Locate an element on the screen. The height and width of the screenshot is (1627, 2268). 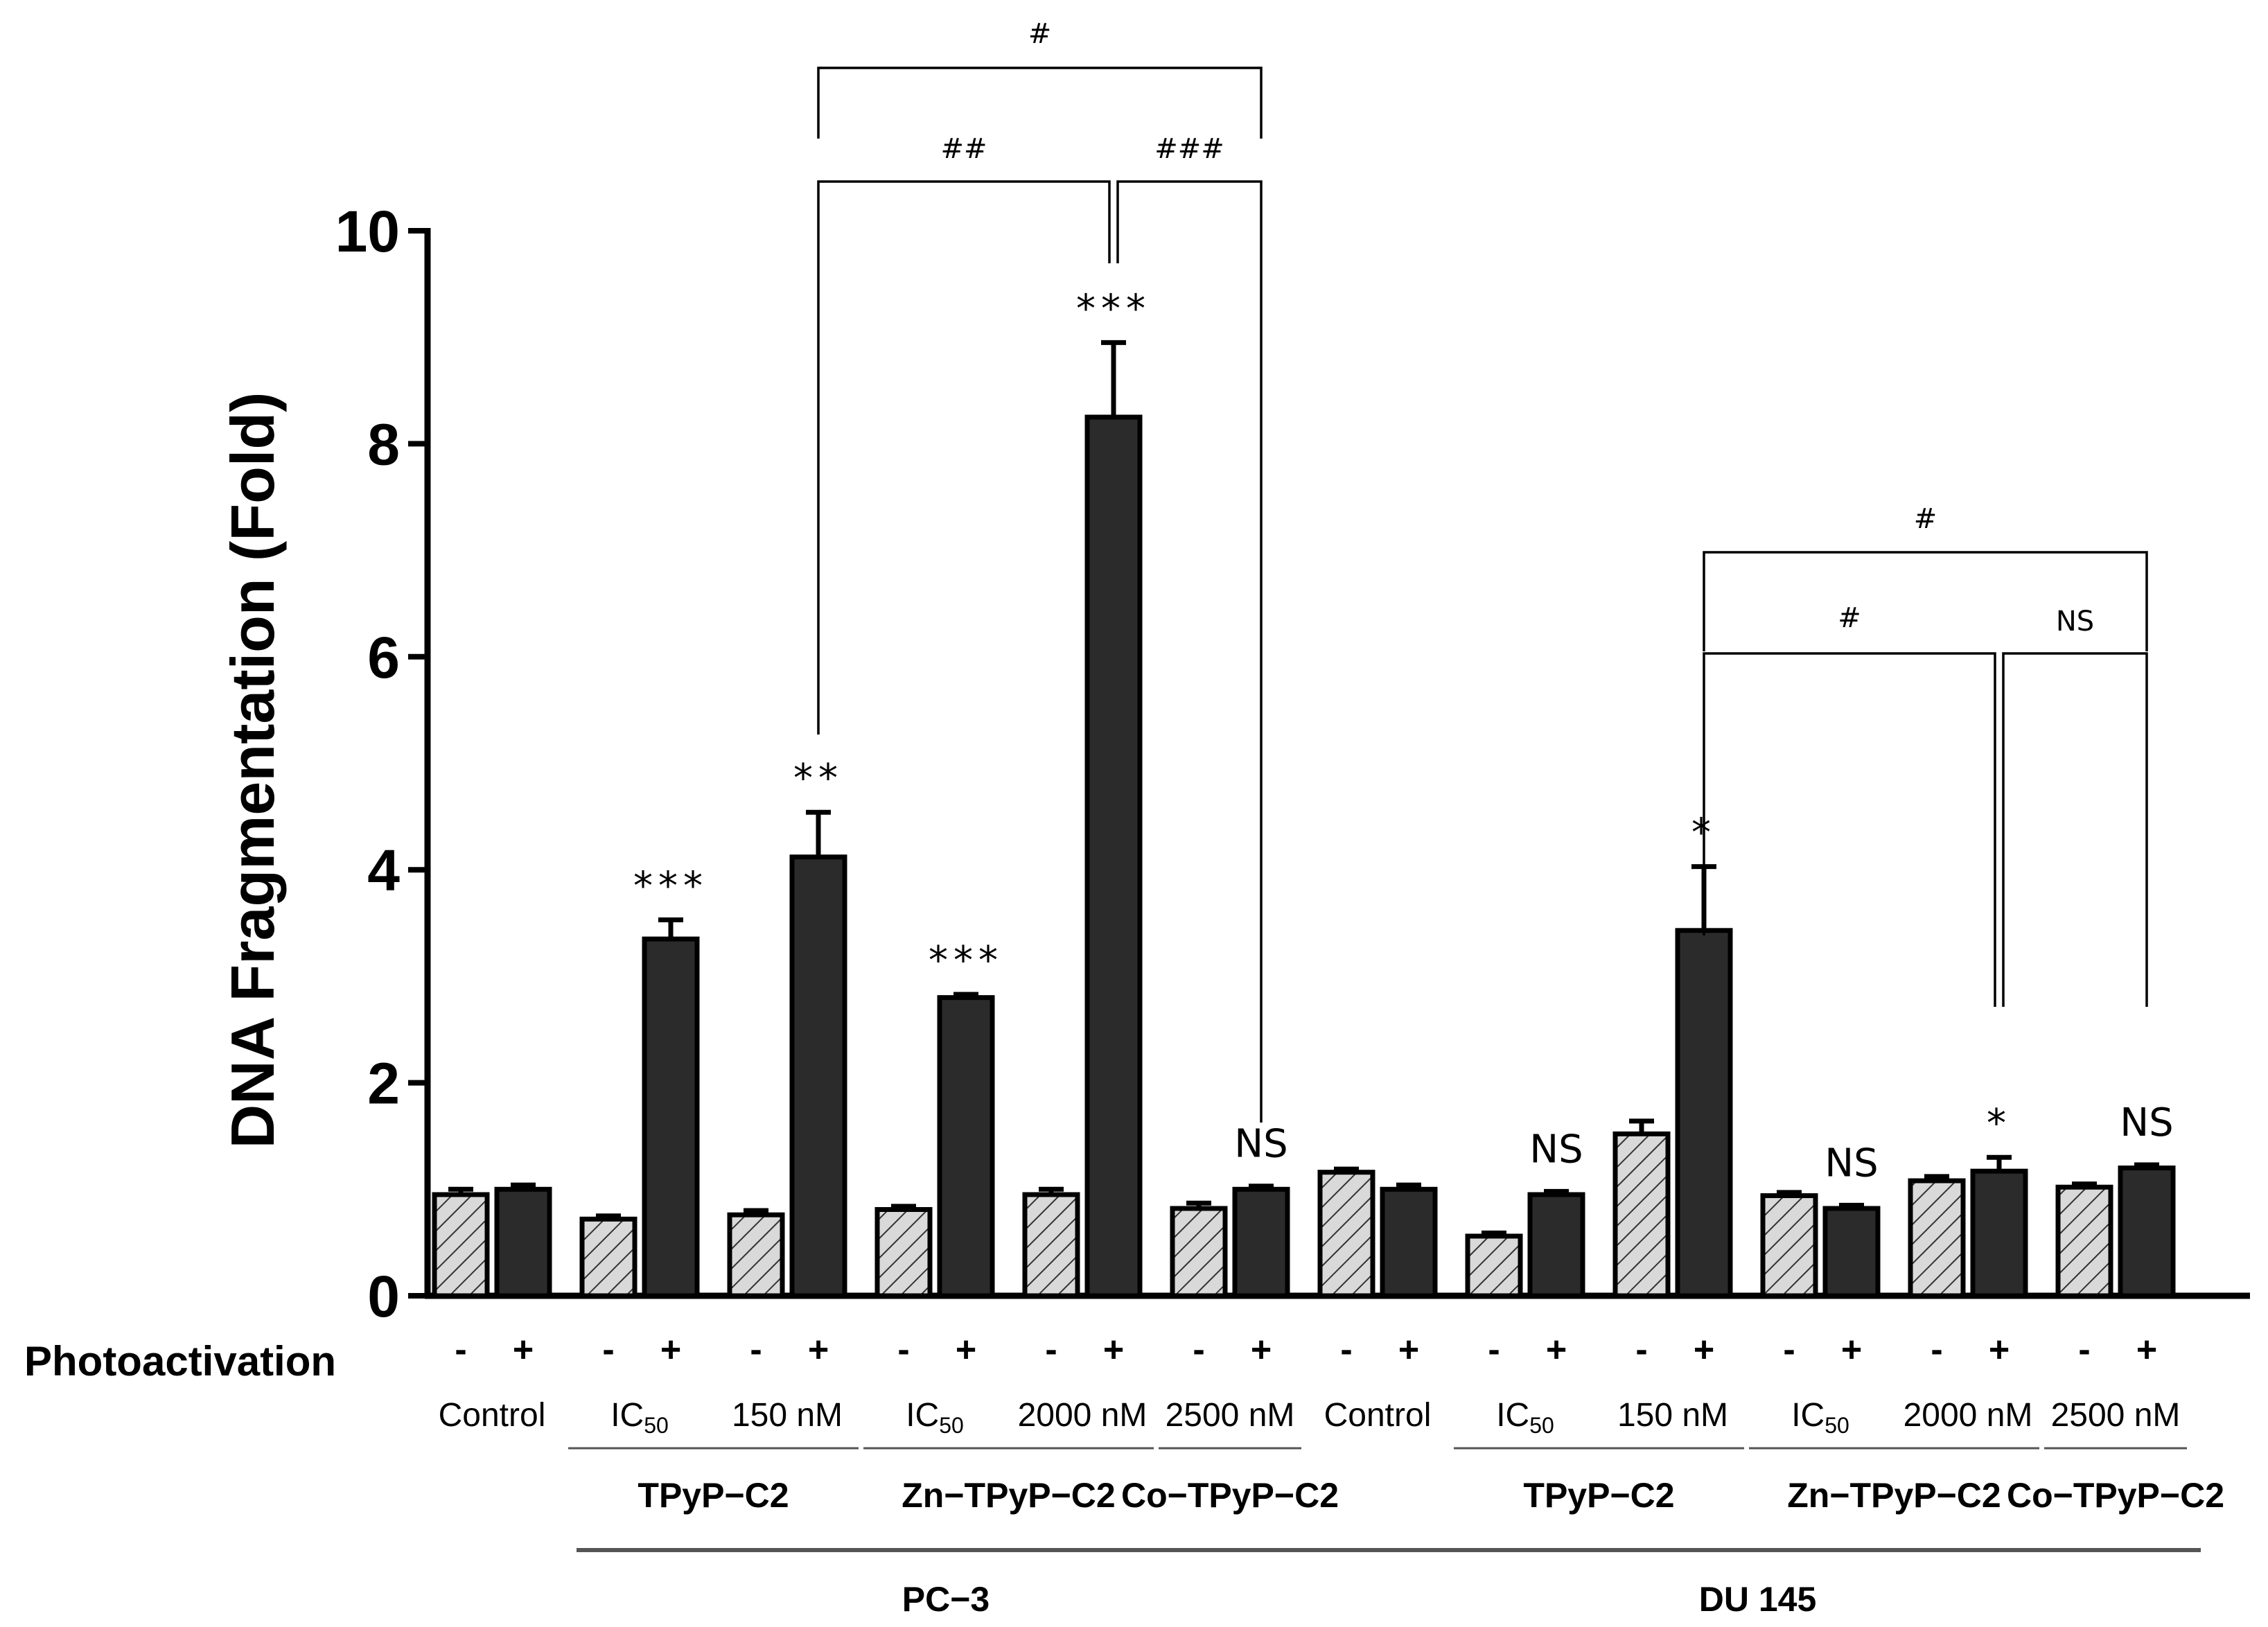
y-tick-label: 0 is located at coordinates (383, 1296).